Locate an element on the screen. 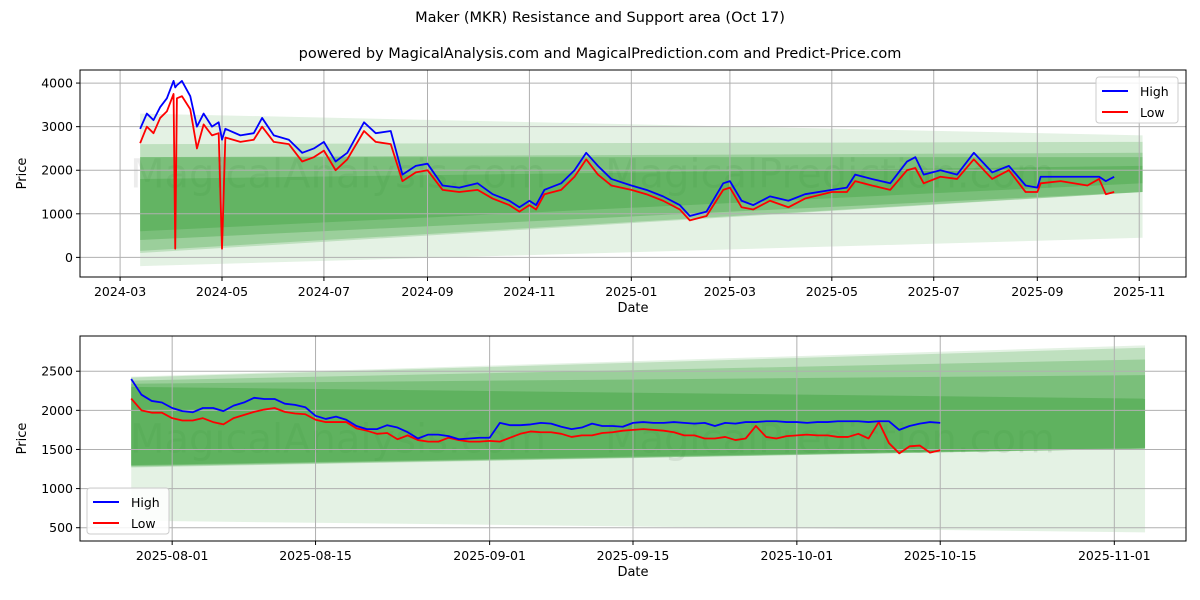 This screenshot has height=600, width=1200. x-tick-label: 2025-10-15 is located at coordinates (940, 555).